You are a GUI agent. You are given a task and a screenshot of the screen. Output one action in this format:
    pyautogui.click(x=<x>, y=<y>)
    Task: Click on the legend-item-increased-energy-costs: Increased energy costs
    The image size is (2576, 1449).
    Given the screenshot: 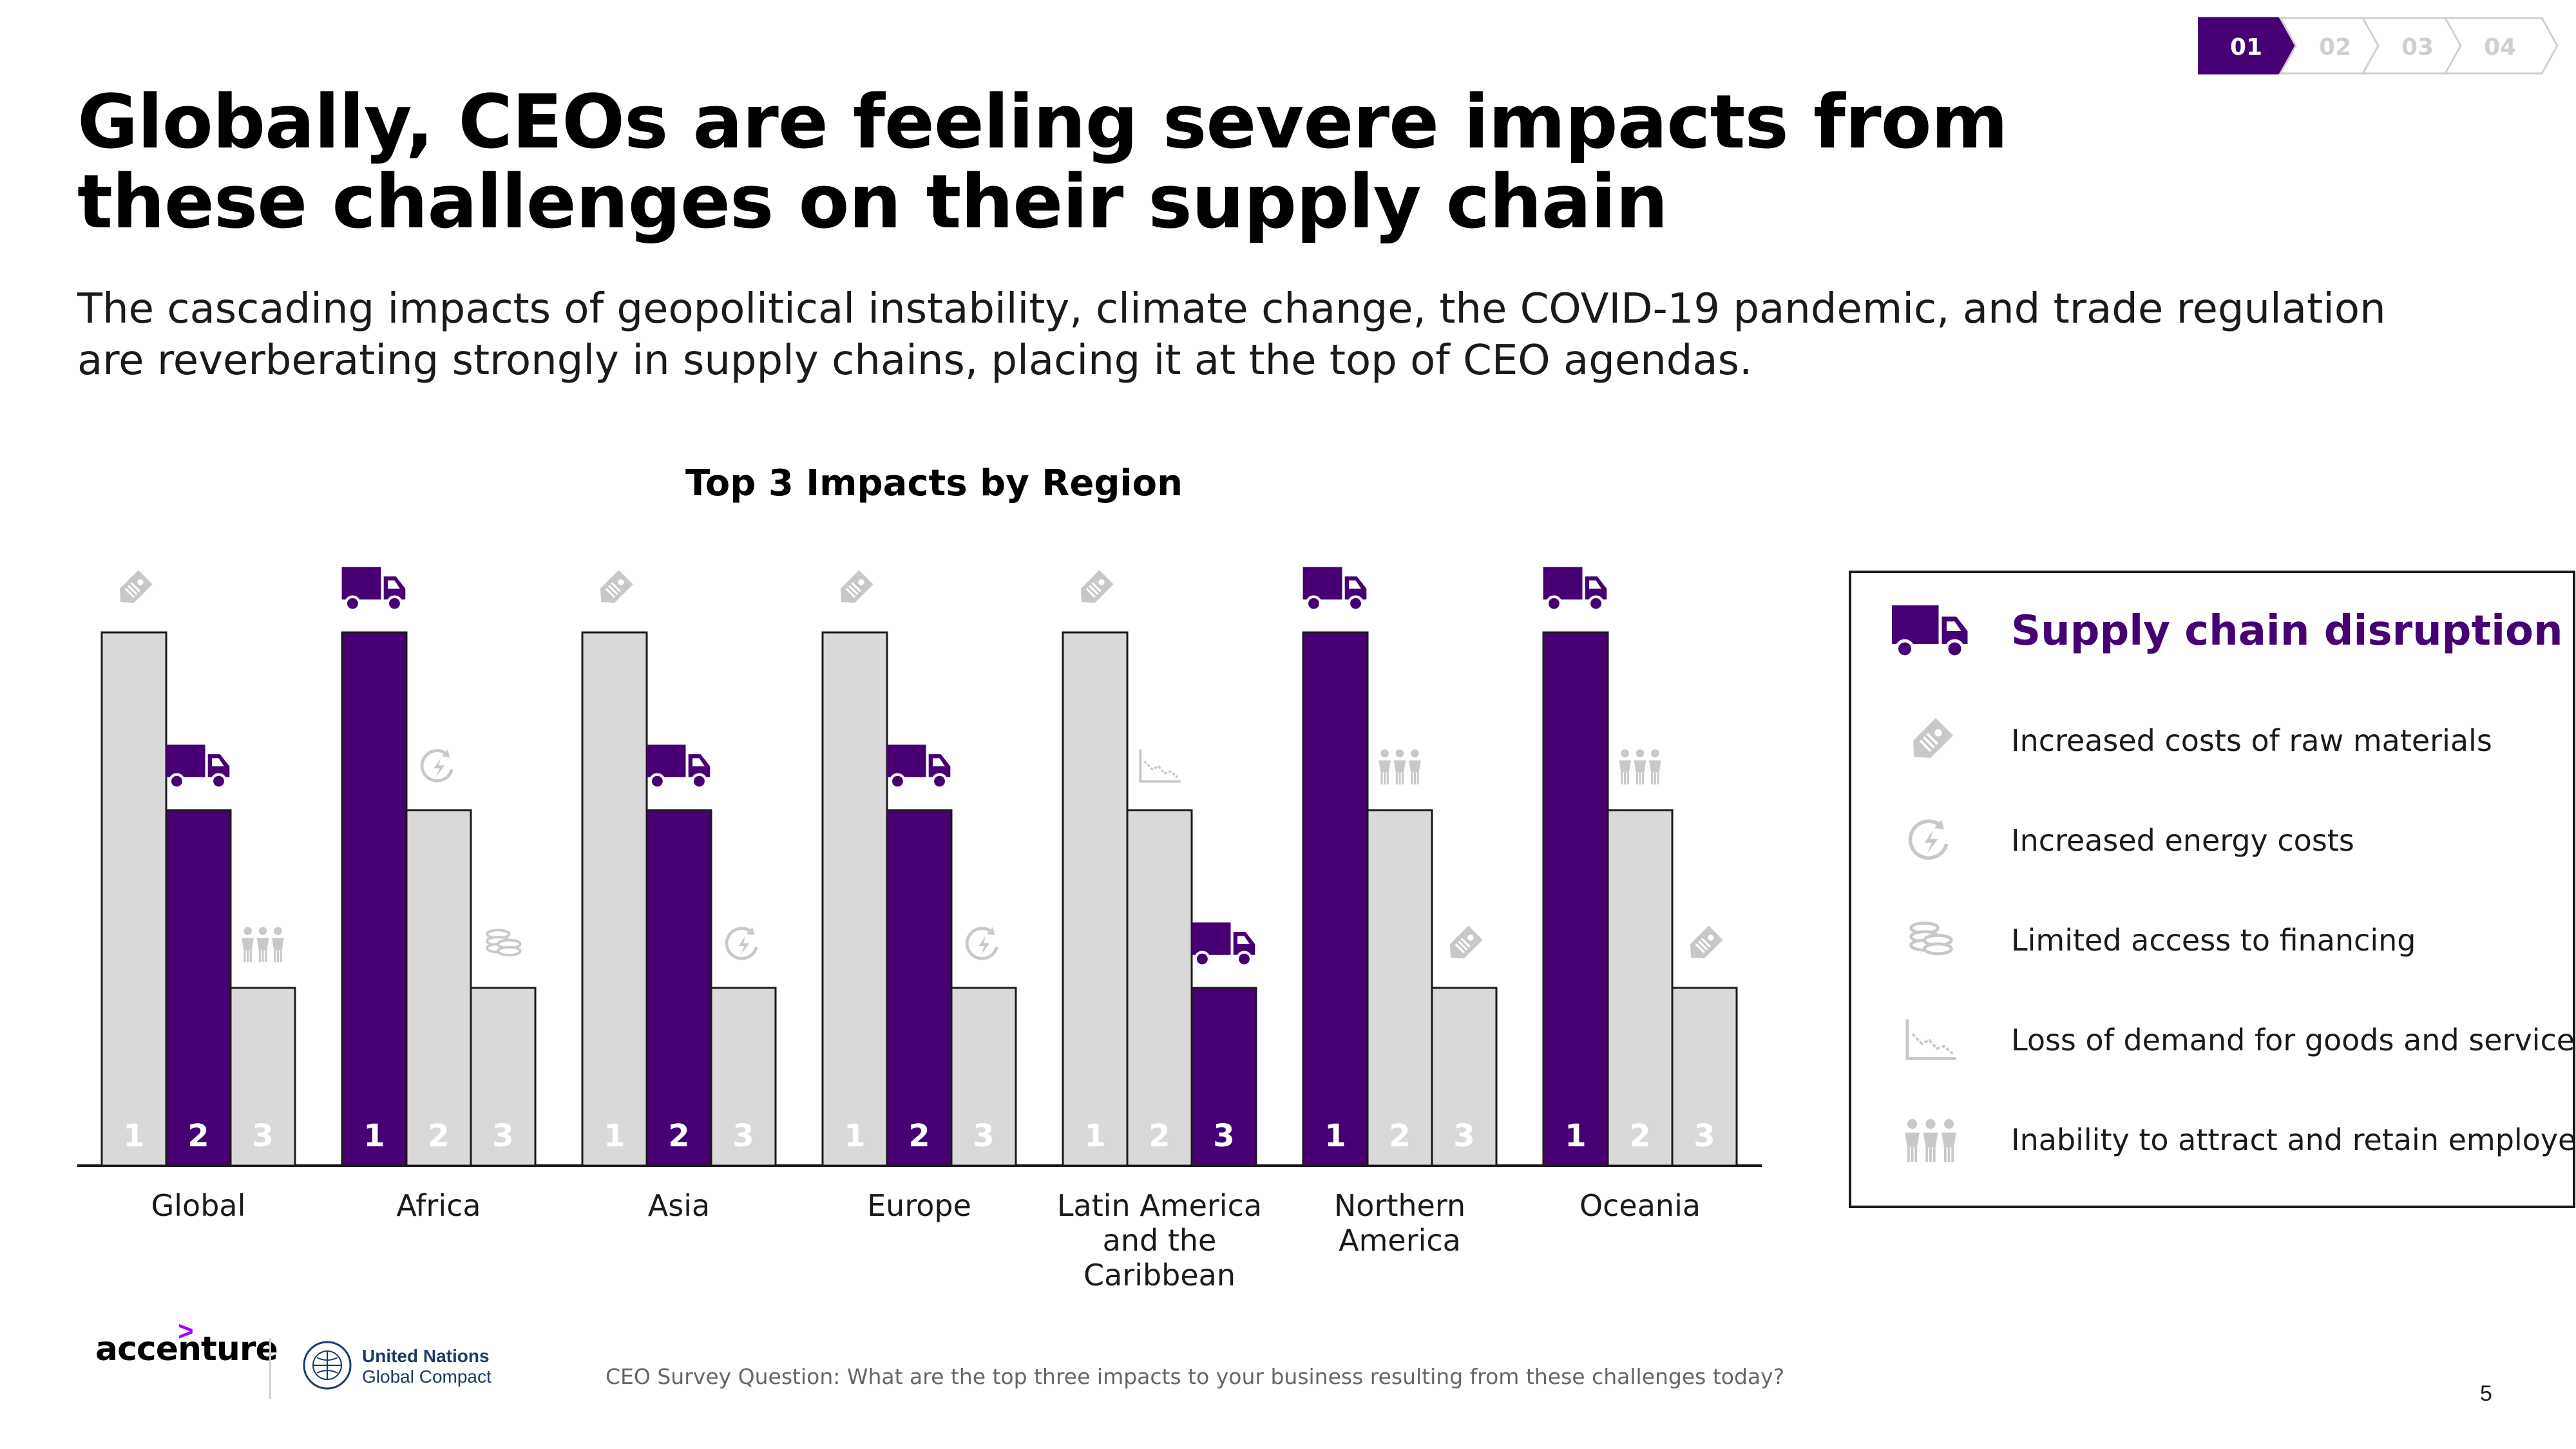 What is the action you would take?
    pyautogui.click(x=2212, y=841)
    